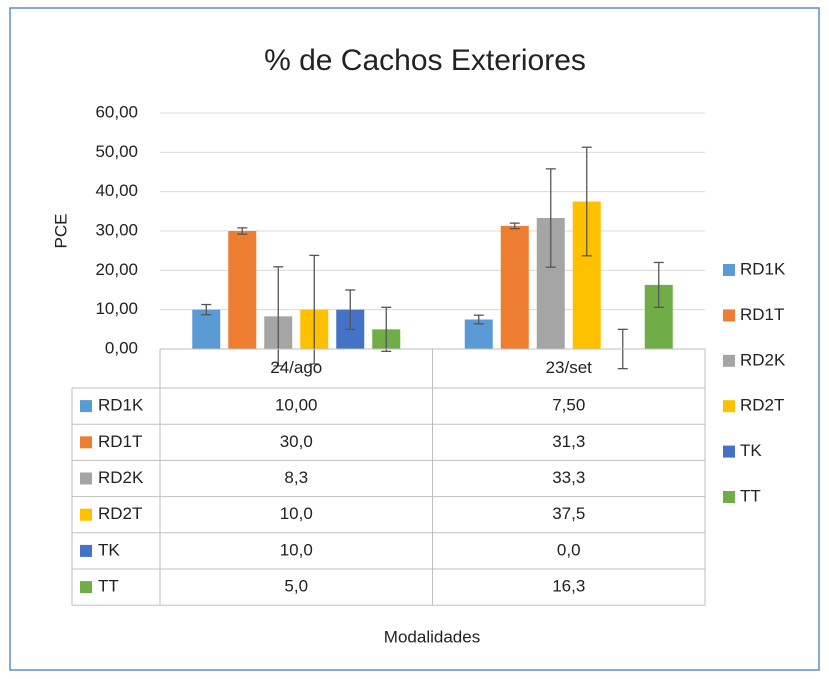  Describe the element at coordinates (568, 586) in the screenshot. I see `table-cell: 16,3` at that location.